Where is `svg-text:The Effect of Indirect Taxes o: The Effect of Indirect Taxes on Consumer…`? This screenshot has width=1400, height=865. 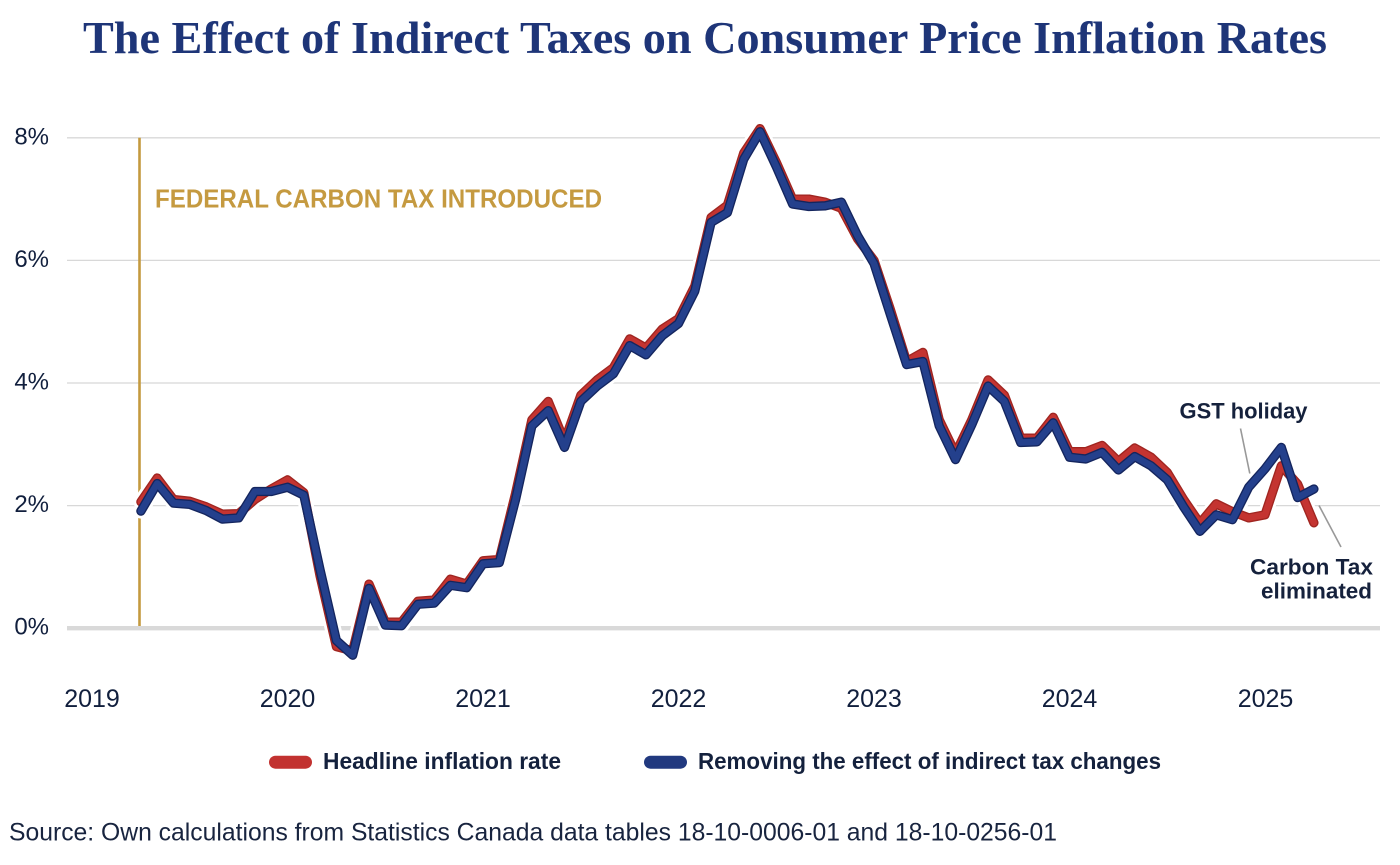
svg-text:The Effect of Indirect Taxes o: The Effect of Indirect Taxes on Consumer… is located at coordinates (705, 37).